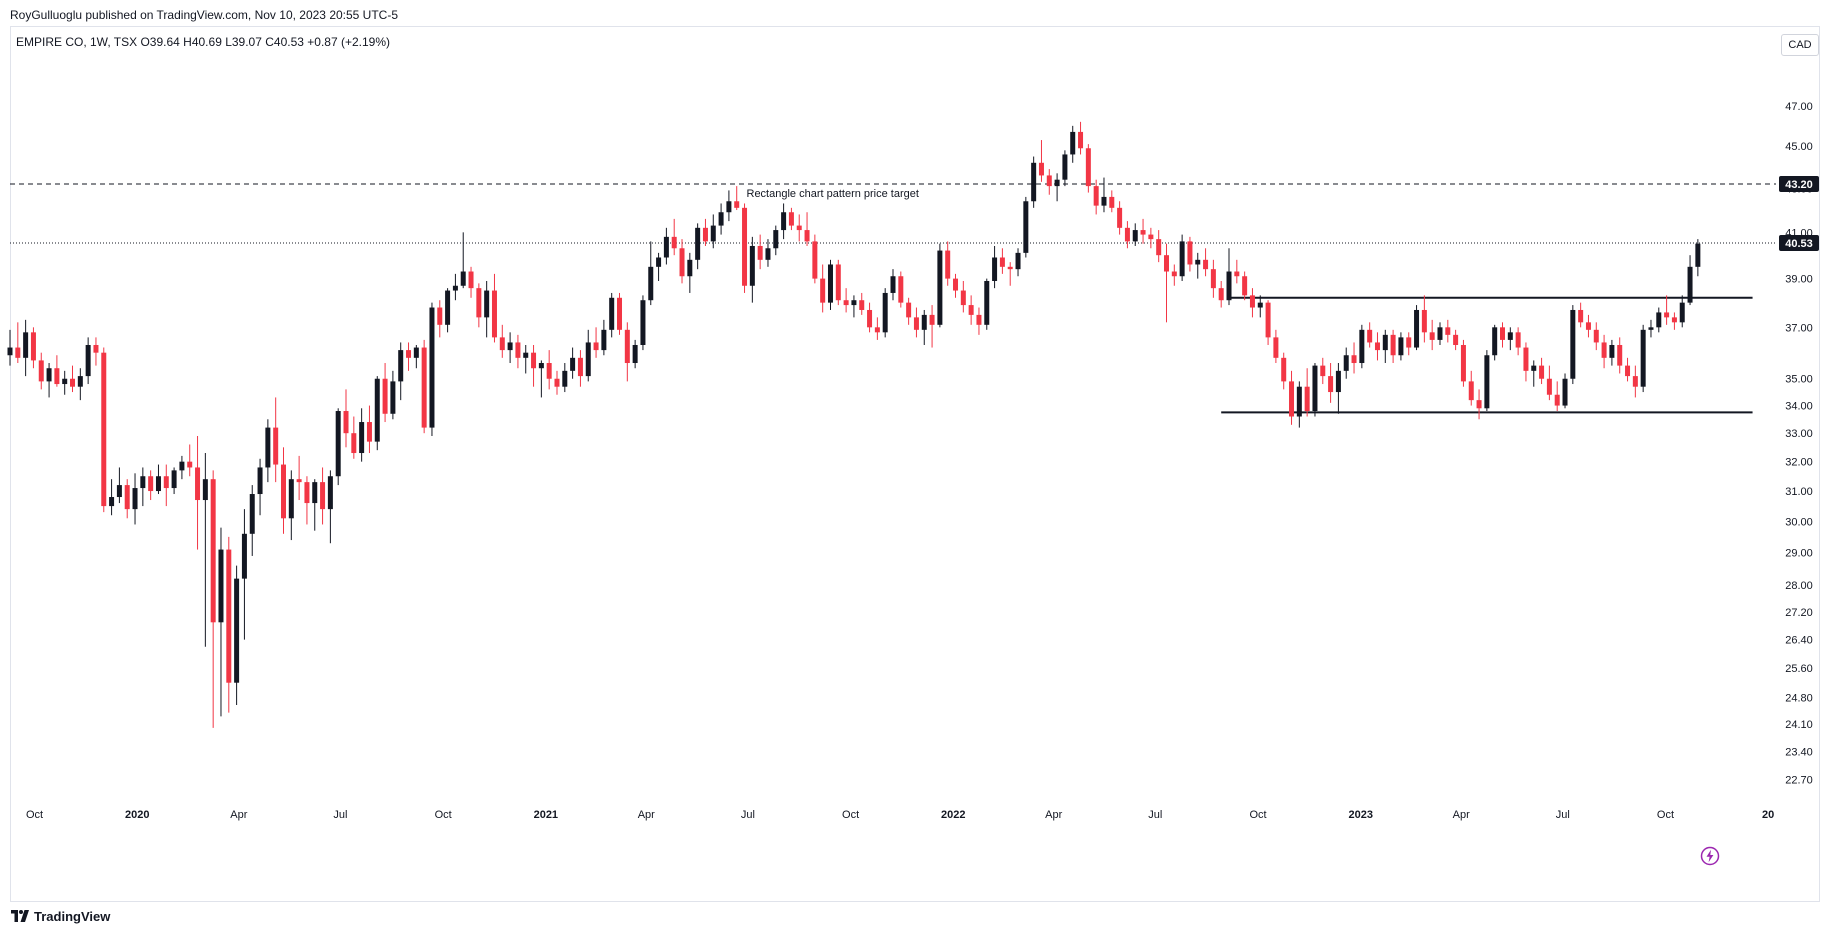 This screenshot has height=931, width=1835. I want to click on brand-label: TradingView, so click(72, 916).